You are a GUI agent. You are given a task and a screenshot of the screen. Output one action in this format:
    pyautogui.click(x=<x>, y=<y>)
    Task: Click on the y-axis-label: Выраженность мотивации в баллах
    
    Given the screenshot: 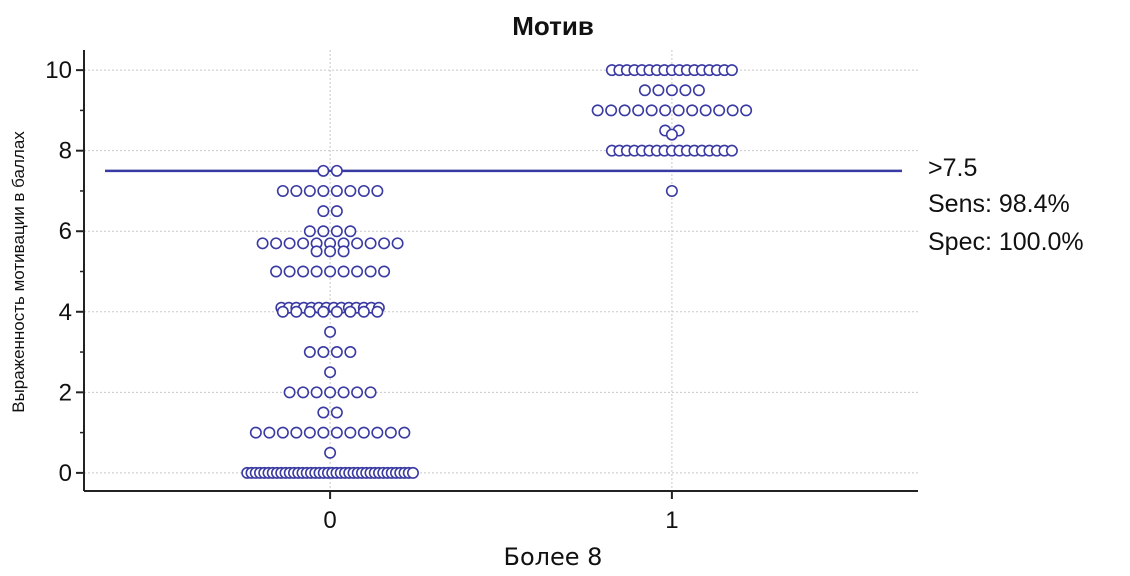 What is the action you would take?
    pyautogui.click(x=18, y=272)
    